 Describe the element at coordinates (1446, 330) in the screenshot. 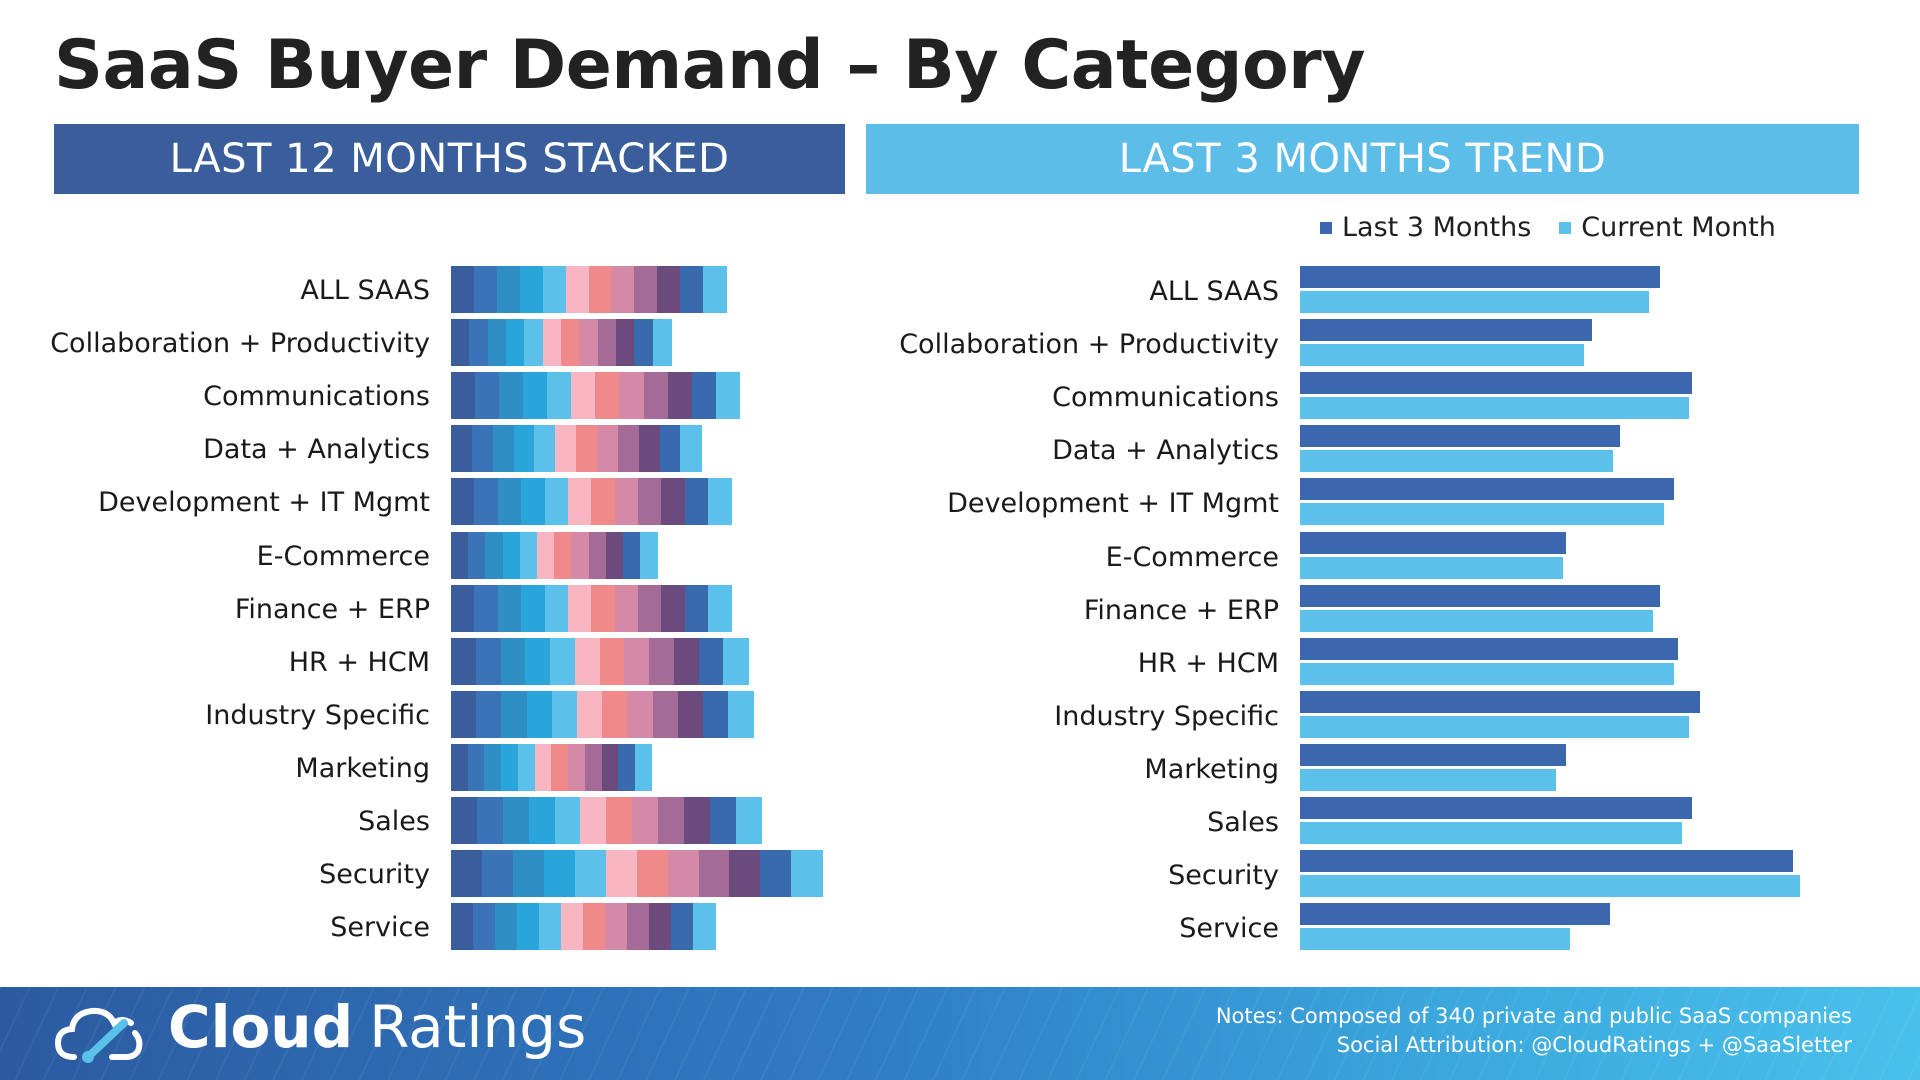

I see `trend-bar-last-3-months-collaboration-productivity` at that location.